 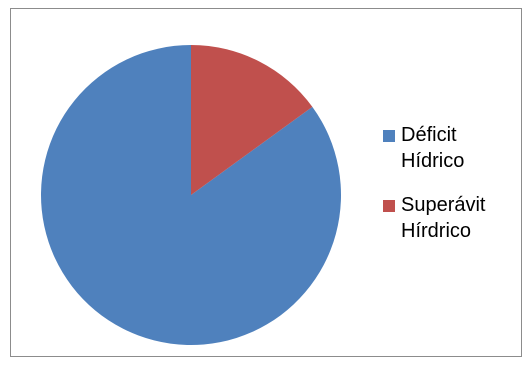 I want to click on legend-label-deficit: Déficit Hídrico, so click(x=433, y=148).